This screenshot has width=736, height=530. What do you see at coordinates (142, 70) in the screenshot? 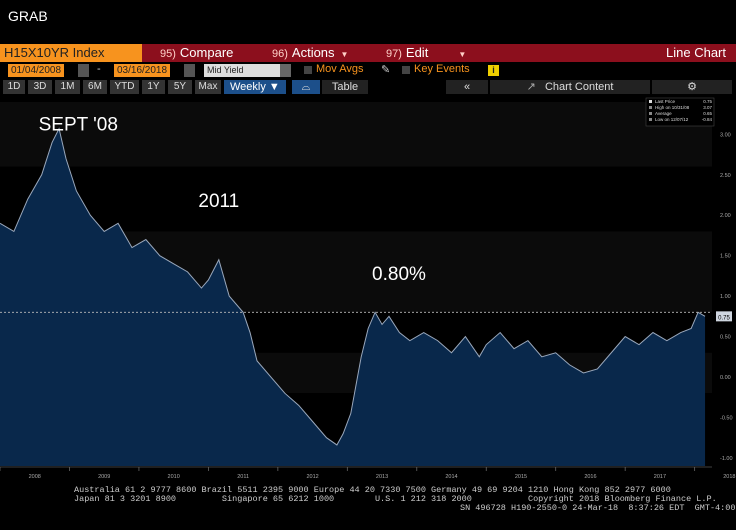
I see `end-date-field: 03/16/2018` at bounding box center [142, 70].